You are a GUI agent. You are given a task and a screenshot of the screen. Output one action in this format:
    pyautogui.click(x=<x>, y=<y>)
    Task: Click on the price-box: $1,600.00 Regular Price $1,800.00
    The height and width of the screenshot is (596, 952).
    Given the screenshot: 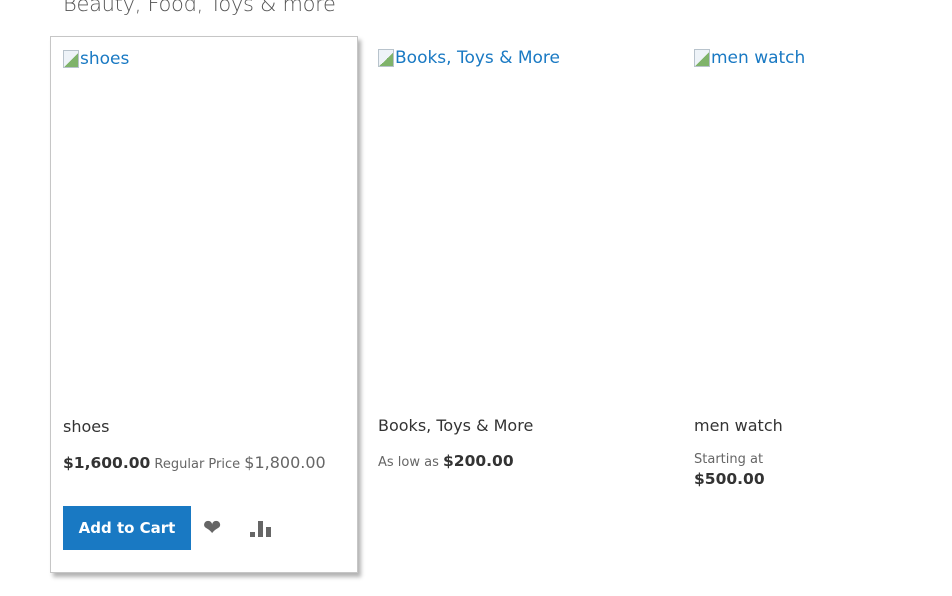 What is the action you would take?
    pyautogui.click(x=194, y=462)
    